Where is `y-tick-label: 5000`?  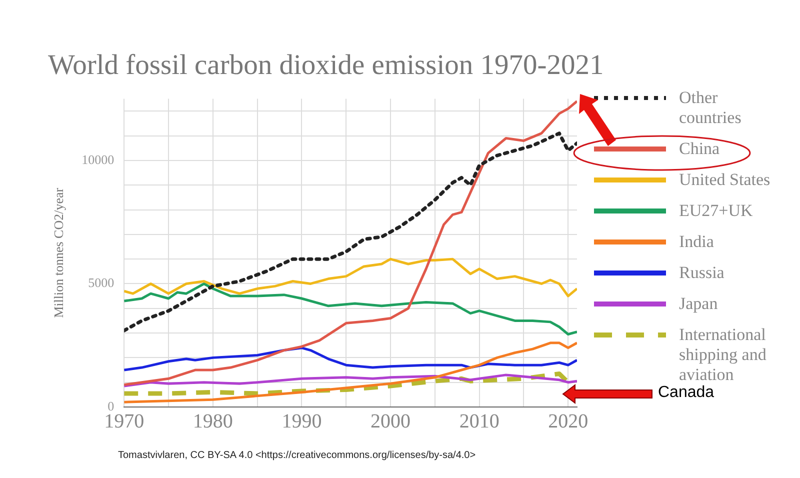 y-tick-label: 5000 is located at coordinates (101, 282).